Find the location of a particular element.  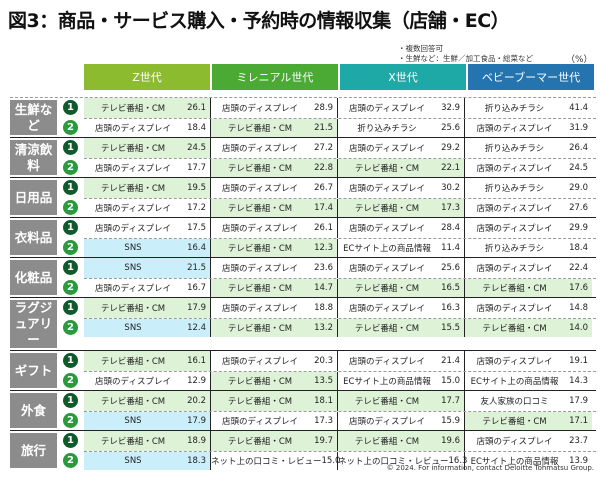

table-cell: ECサイト上の商品情報 11.4 is located at coordinates (401, 247).